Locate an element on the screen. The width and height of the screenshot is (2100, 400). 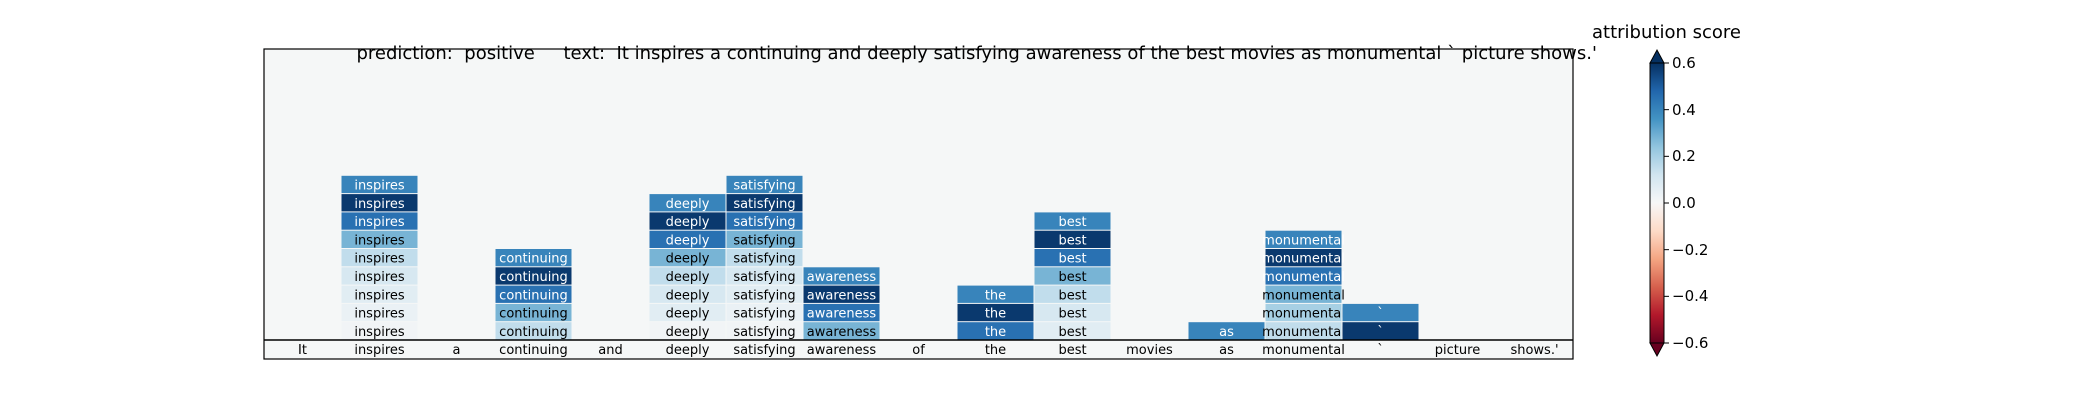
heat-cell-label: ` is located at coordinates (1380, 314).